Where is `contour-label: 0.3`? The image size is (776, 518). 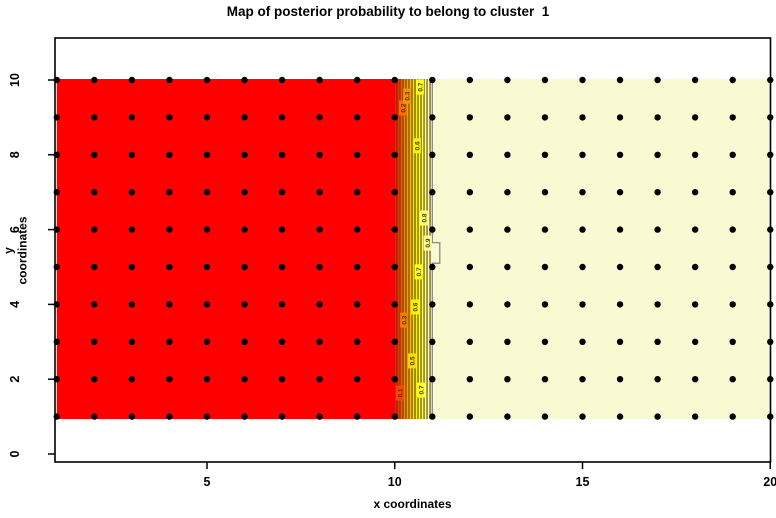
contour-label: 0.3 is located at coordinates (404, 320).